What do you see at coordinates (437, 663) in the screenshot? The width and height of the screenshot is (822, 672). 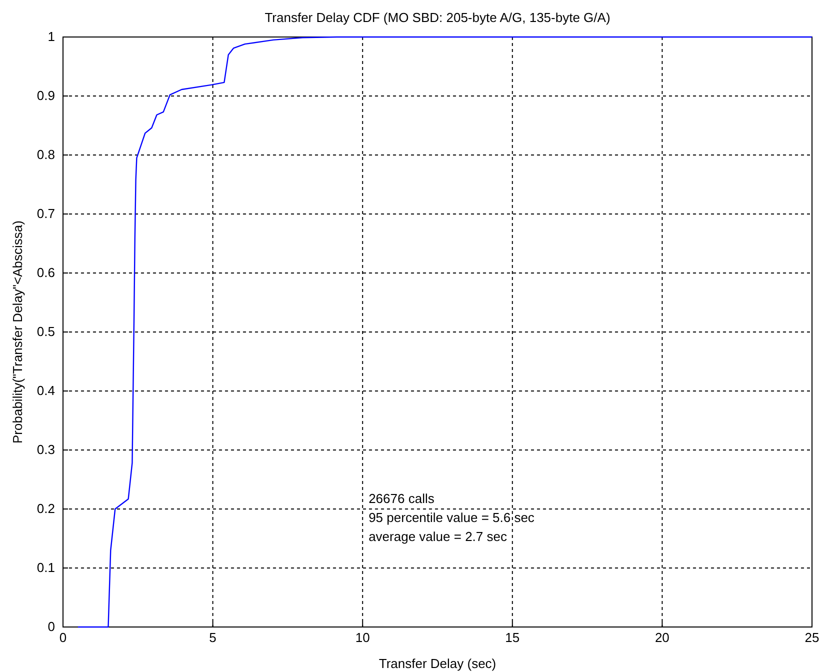 I see `x-axis-title: Transfer Delay (sec)` at bounding box center [437, 663].